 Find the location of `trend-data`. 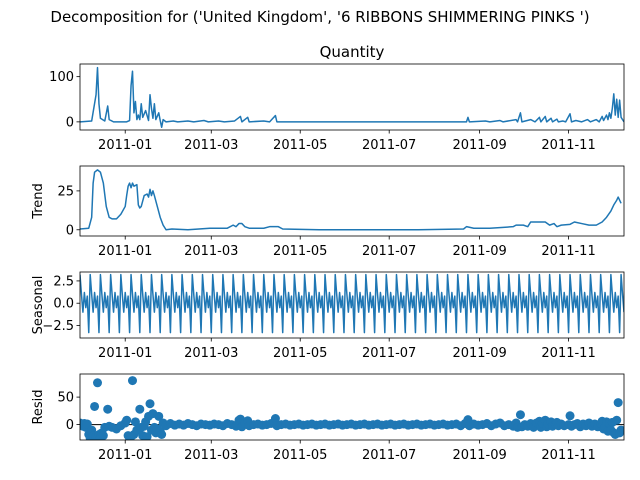

trend-data is located at coordinates (351, 200).